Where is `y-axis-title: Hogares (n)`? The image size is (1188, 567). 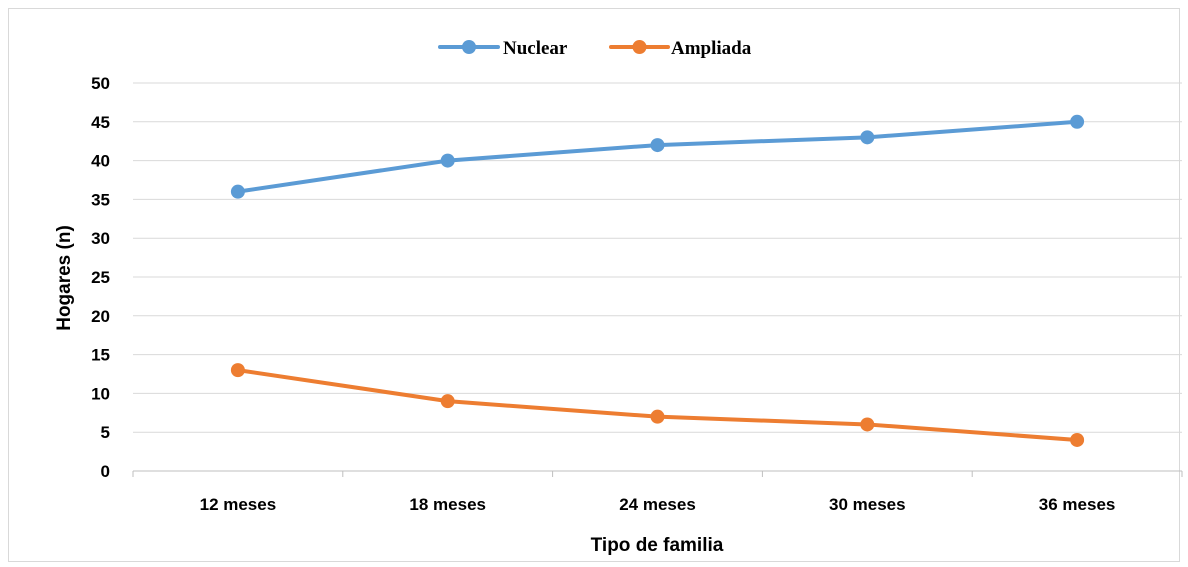 y-axis-title: Hogares (n) is located at coordinates (64, 278).